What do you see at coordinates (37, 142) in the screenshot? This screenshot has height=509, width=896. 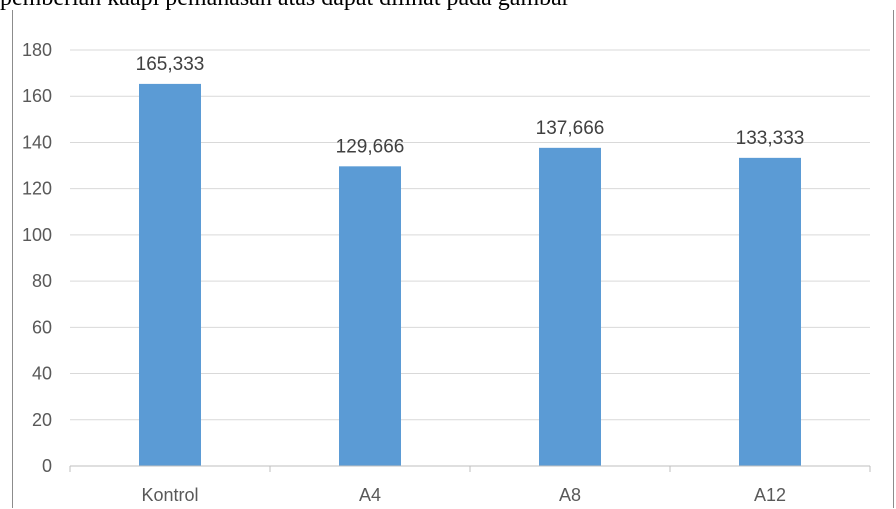 I see `y-tick-label: 140` at bounding box center [37, 142].